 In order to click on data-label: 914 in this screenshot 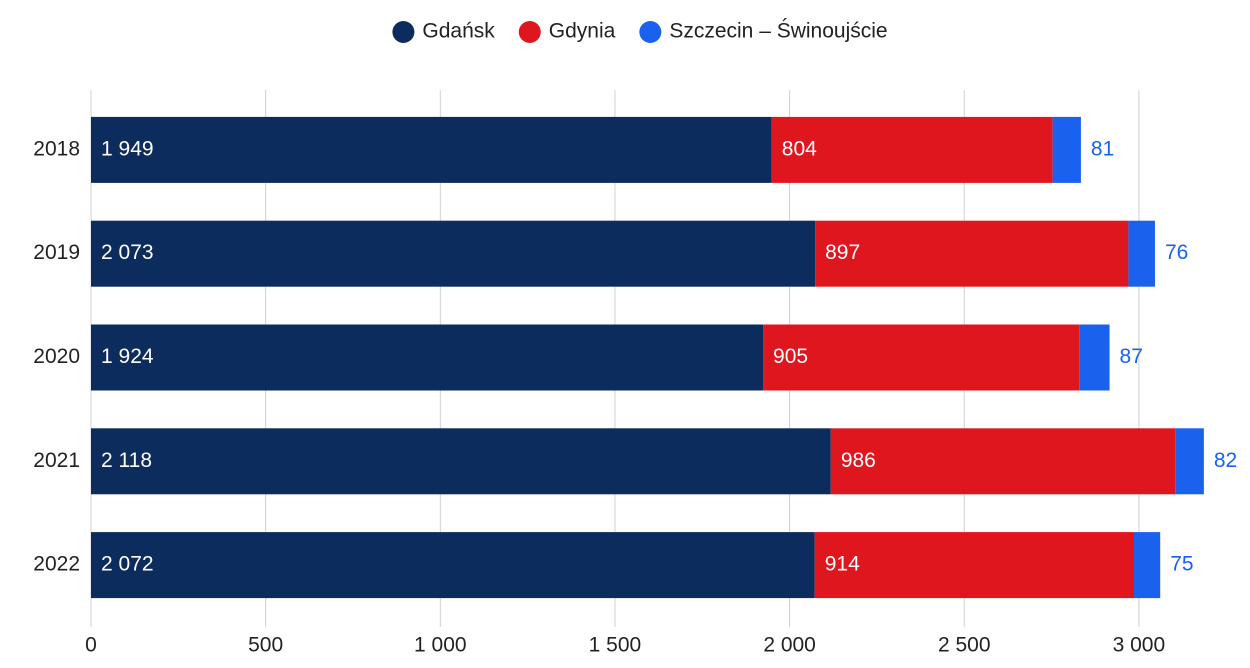, I will do `click(842, 564)`.